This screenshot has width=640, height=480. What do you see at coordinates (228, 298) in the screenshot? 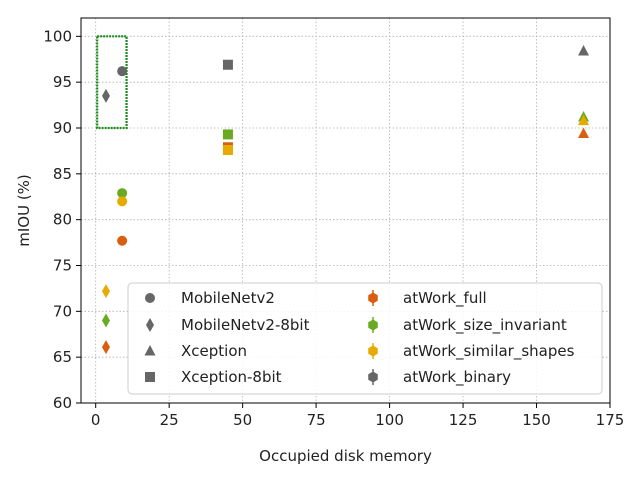
I see `legend-label: MobileNetv2` at bounding box center [228, 298].